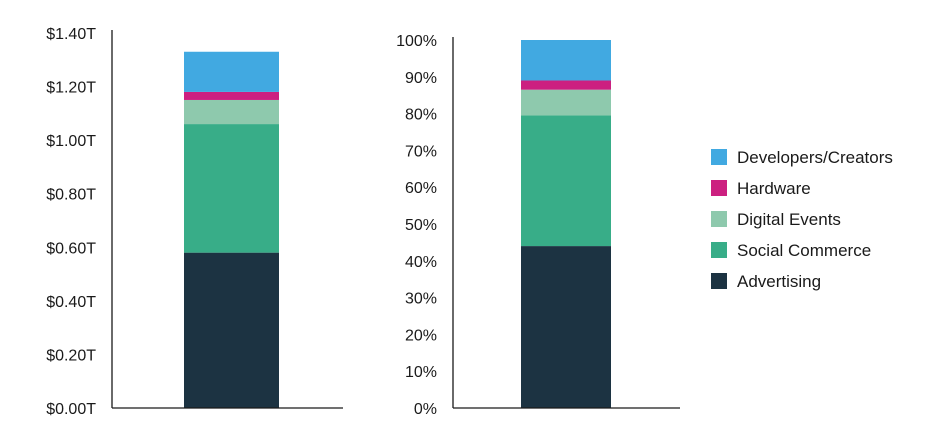 Image resolution: width=936 pixels, height=443 pixels. I want to click on chart2-y-tick-label: 50%, so click(421, 225).